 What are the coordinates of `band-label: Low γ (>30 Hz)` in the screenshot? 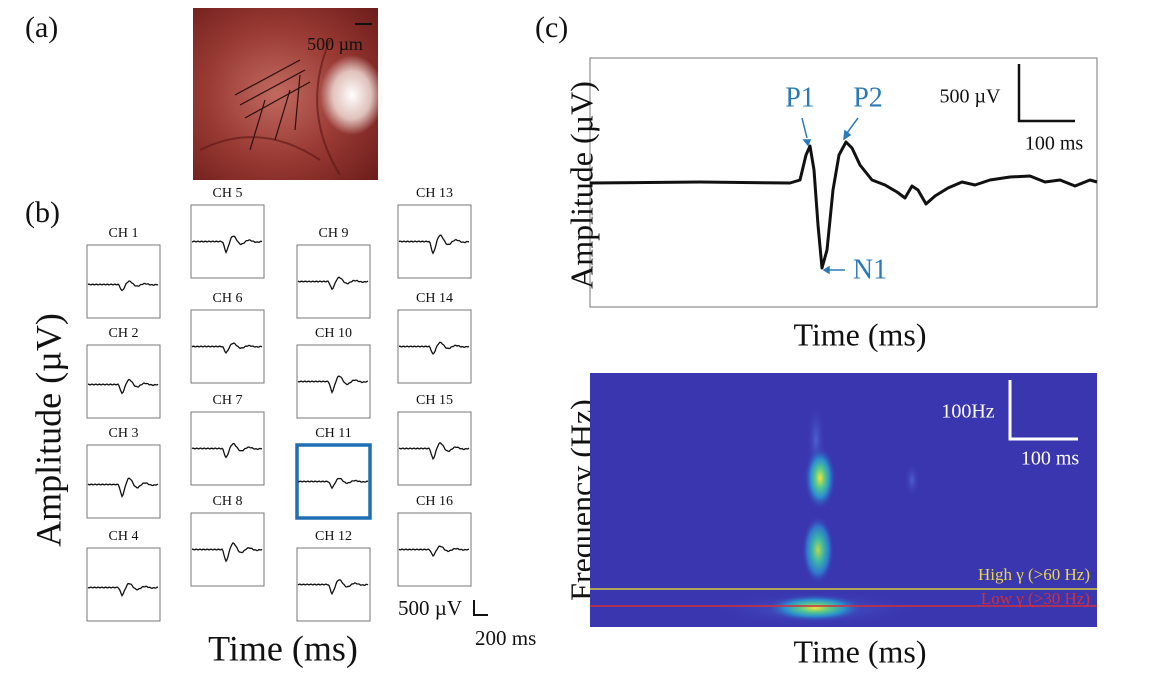 It's located at (1035, 598).